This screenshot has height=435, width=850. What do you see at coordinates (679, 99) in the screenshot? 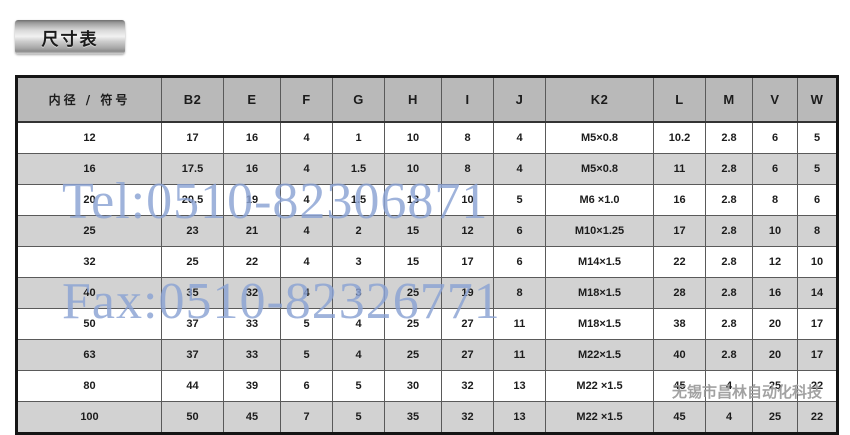
I see `table-column-header-l: L` at bounding box center [679, 99].